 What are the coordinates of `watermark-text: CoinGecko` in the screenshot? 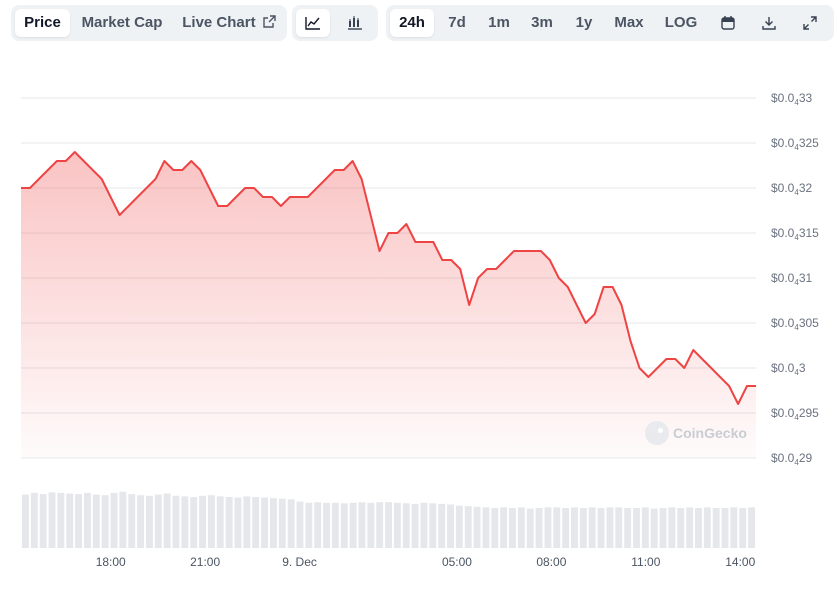 It's located at (710, 433).